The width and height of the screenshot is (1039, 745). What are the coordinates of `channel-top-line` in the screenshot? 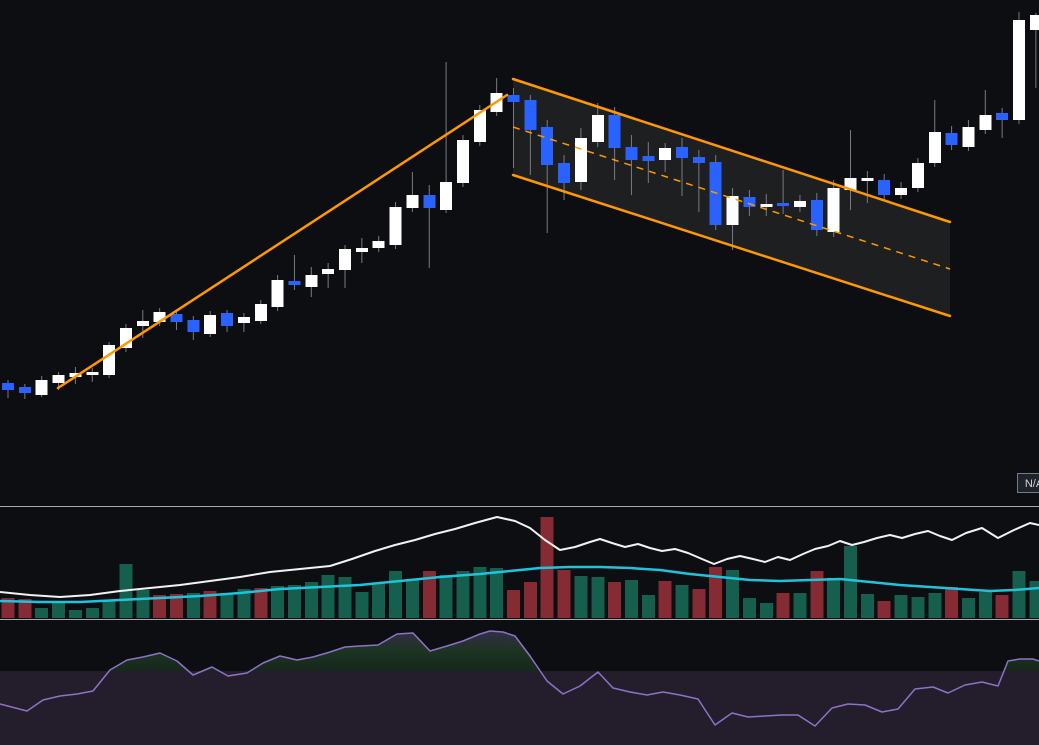 It's located at (731, 150).